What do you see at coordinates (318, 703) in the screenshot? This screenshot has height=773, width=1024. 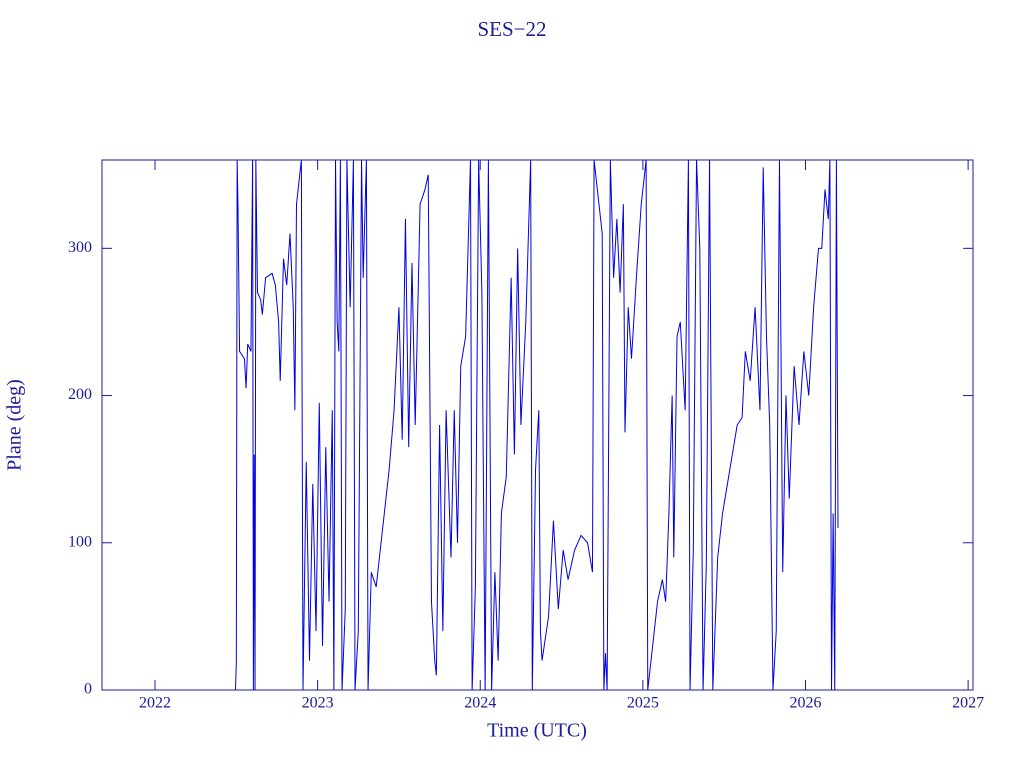 I see `x-tick-label: 2023` at bounding box center [318, 703].